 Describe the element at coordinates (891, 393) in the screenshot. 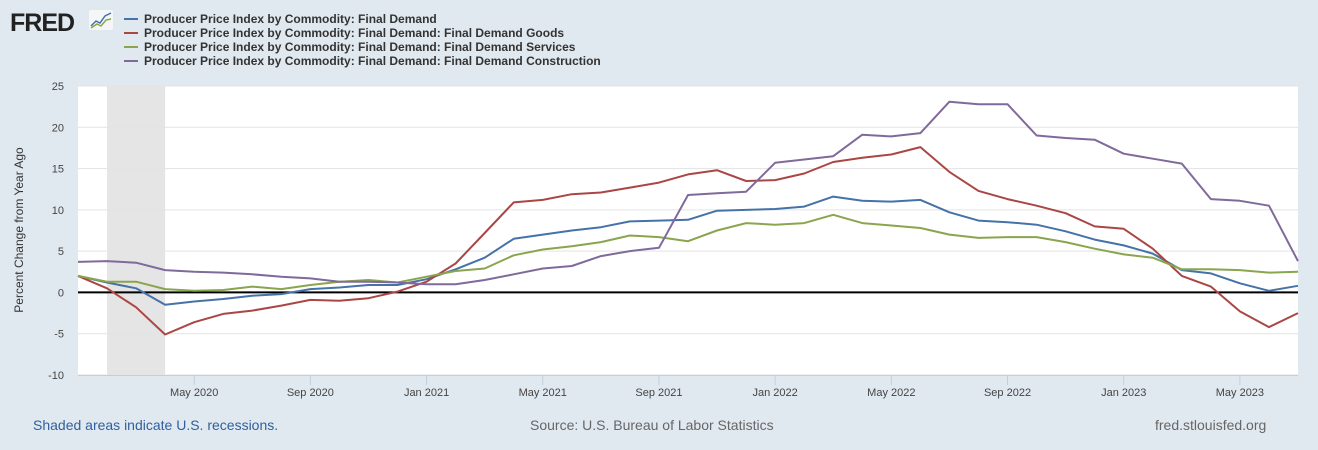

I see `x-tick-label: May 2022` at that location.